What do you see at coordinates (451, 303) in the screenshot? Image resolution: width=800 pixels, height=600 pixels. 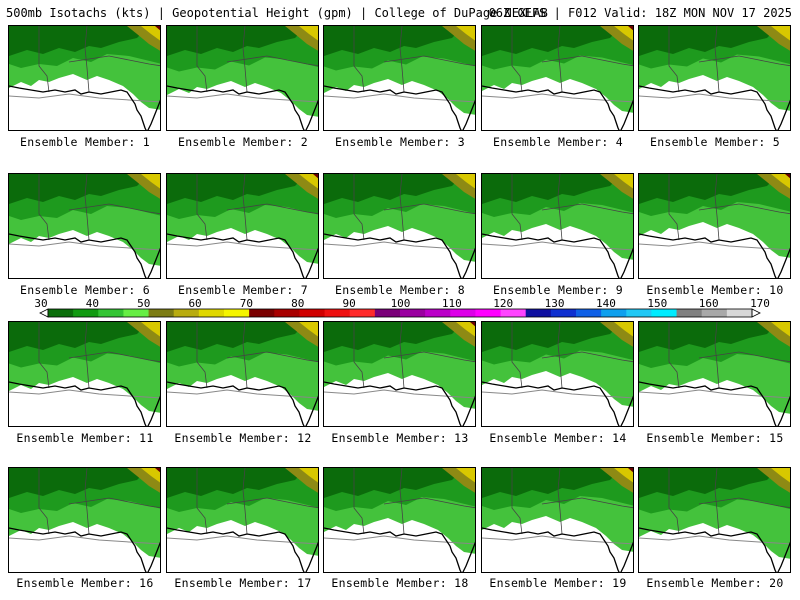 I see `colorbar-label: 110` at bounding box center [451, 303].